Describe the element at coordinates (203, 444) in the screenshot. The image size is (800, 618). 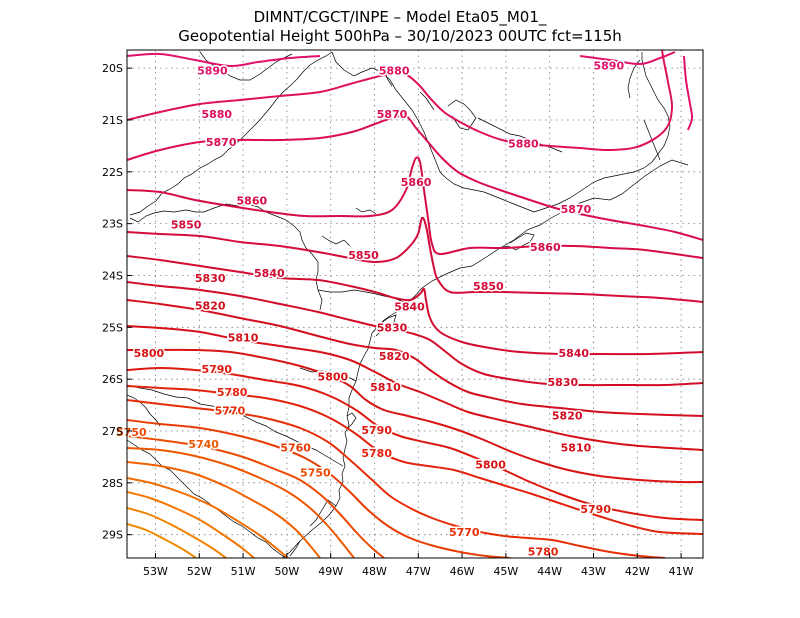
I see `contour-label: 5740` at that location.